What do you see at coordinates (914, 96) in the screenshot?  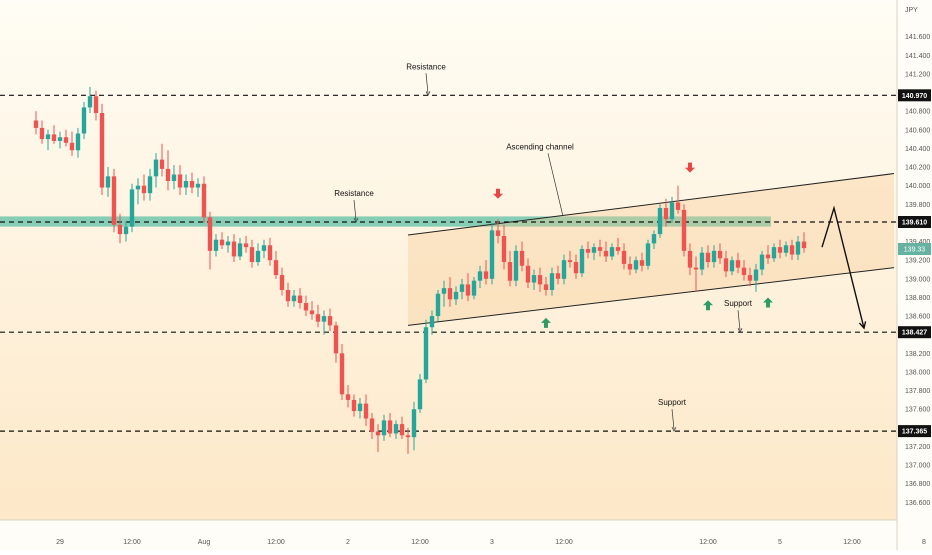 I see `level-price-label: 140.970` at bounding box center [914, 96].